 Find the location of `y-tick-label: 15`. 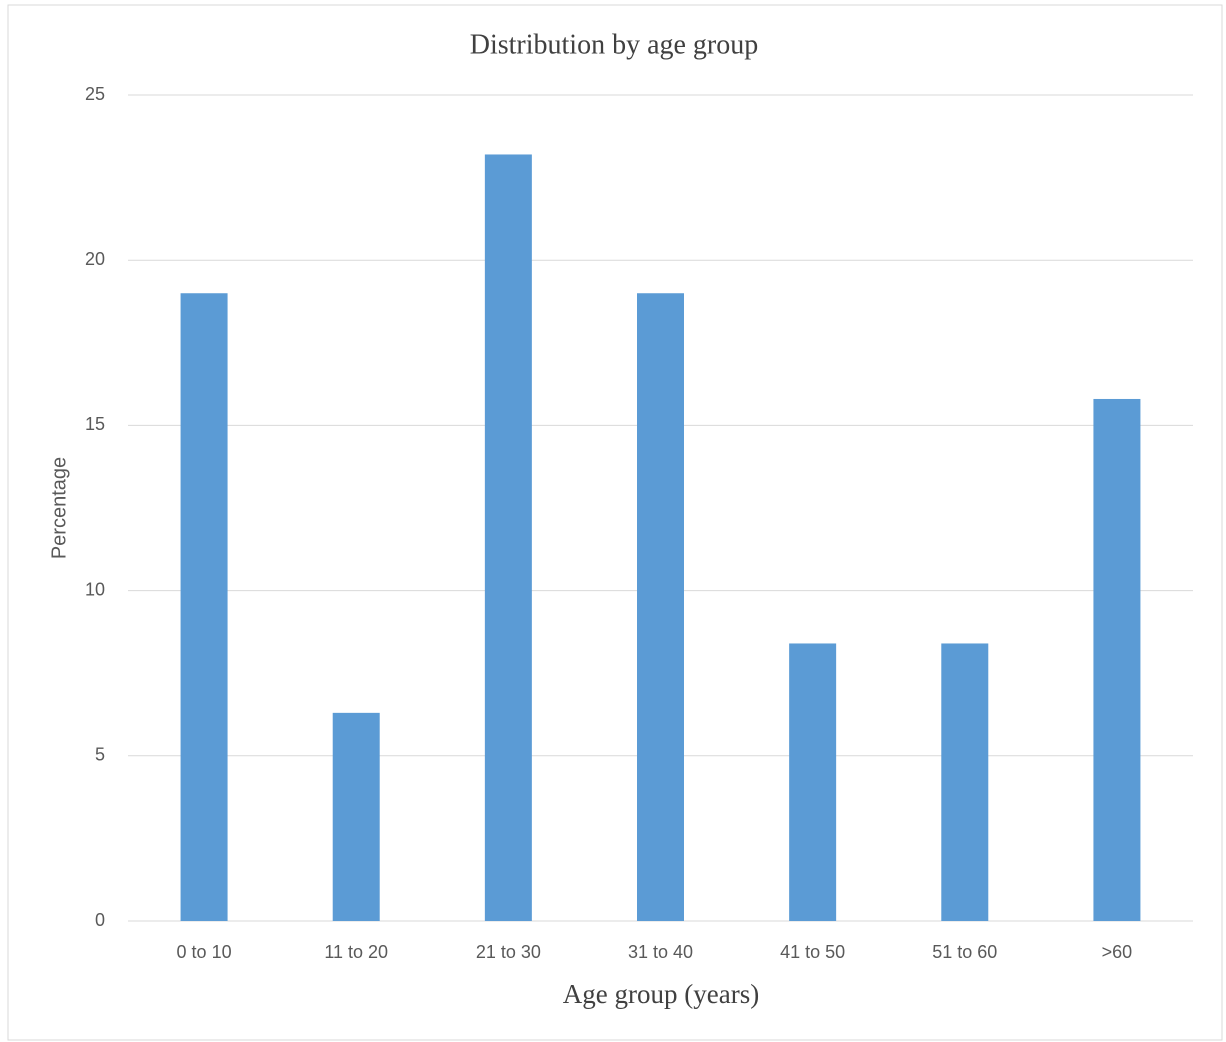

y-tick-label: 15 is located at coordinates (95, 424).